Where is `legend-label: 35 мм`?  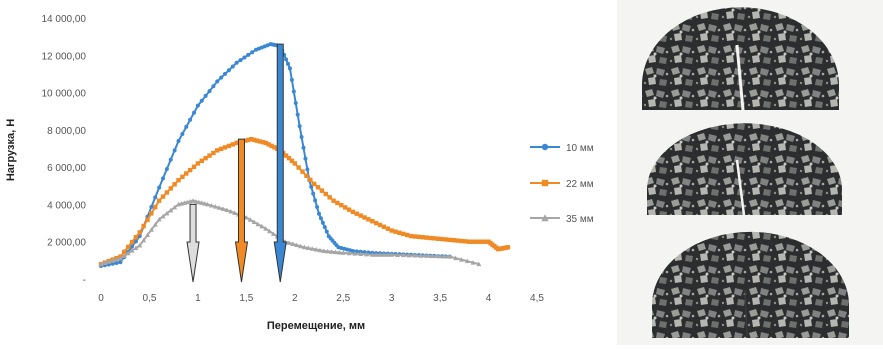 legend-label: 35 мм is located at coordinates (580, 219).